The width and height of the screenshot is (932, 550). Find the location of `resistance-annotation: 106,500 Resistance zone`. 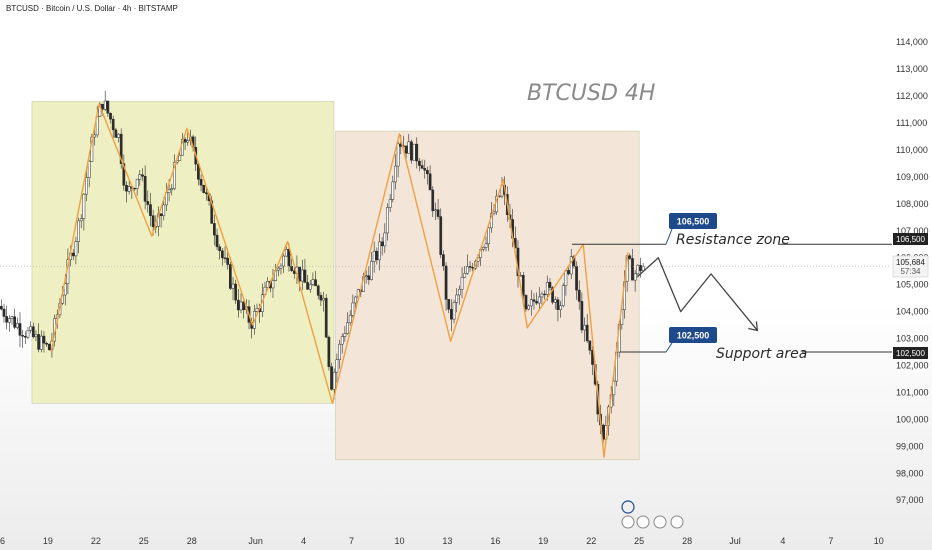

resistance-annotation: 106,500 Resistance zone is located at coordinates (729, 230).